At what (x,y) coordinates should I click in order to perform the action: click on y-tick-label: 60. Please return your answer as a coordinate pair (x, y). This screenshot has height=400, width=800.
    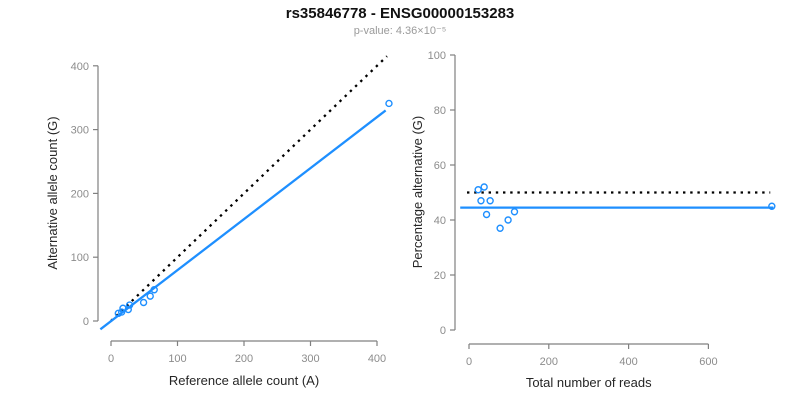
    Looking at the image, I should click on (440, 166).